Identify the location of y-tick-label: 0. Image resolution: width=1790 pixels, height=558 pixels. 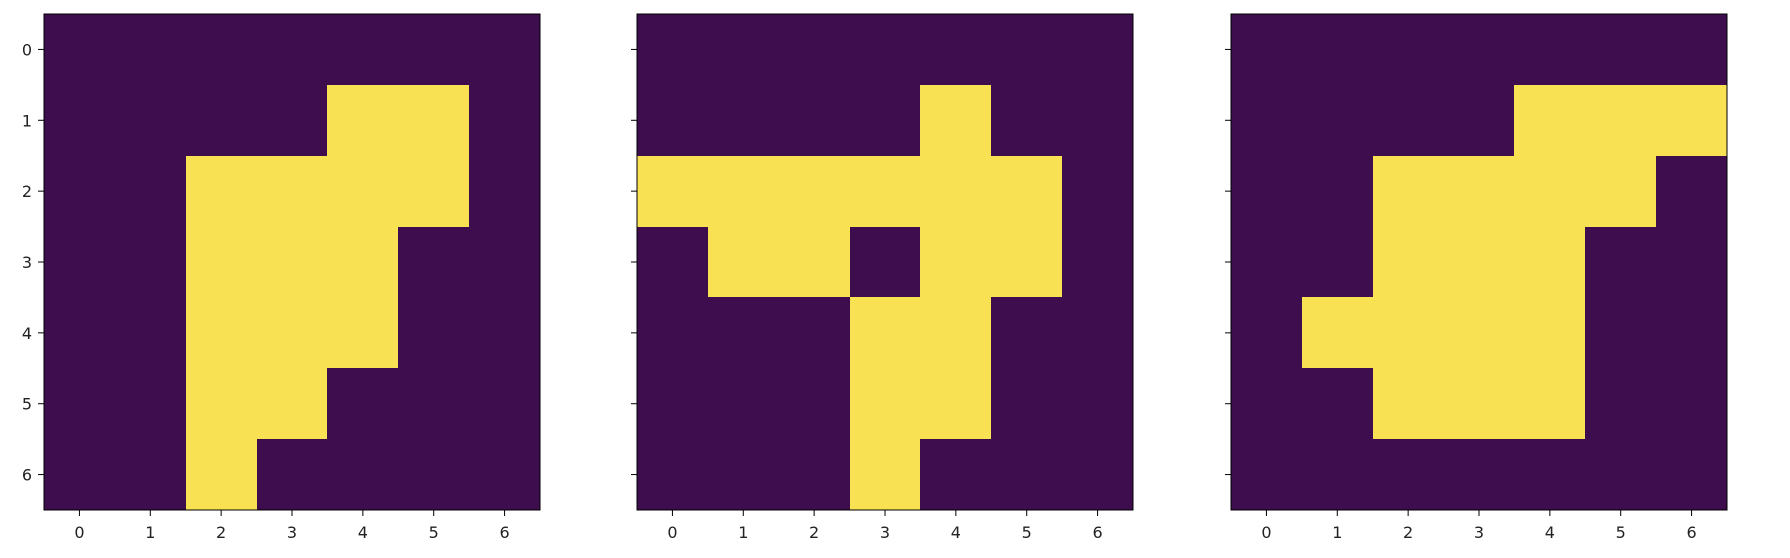
(27, 49).